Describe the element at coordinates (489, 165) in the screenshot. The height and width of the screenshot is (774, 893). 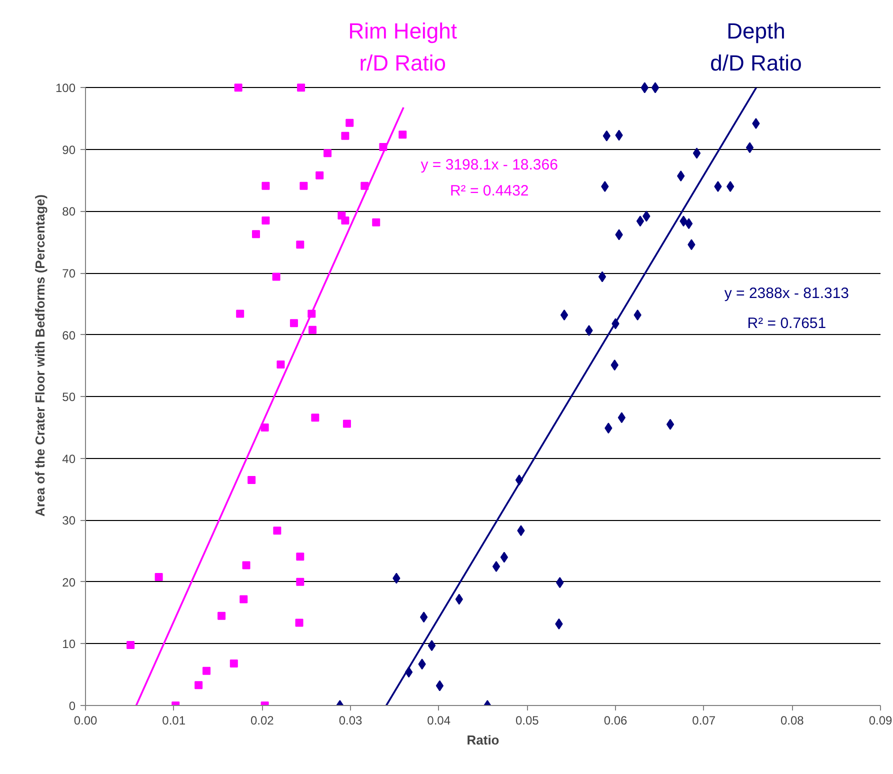
I see `annotation: y = 3198.1x - 18.366` at that location.